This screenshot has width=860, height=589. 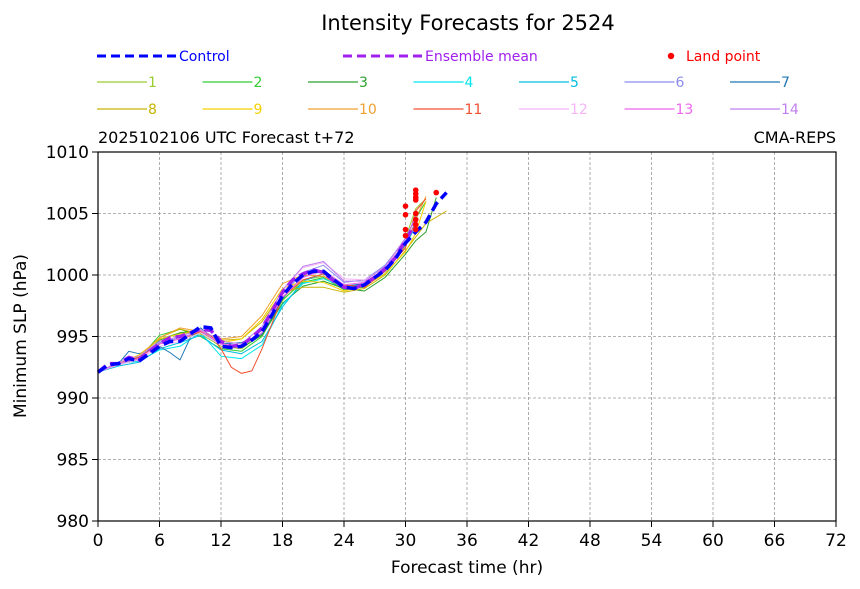 I want to click on member-series, so click(x=272, y=285).